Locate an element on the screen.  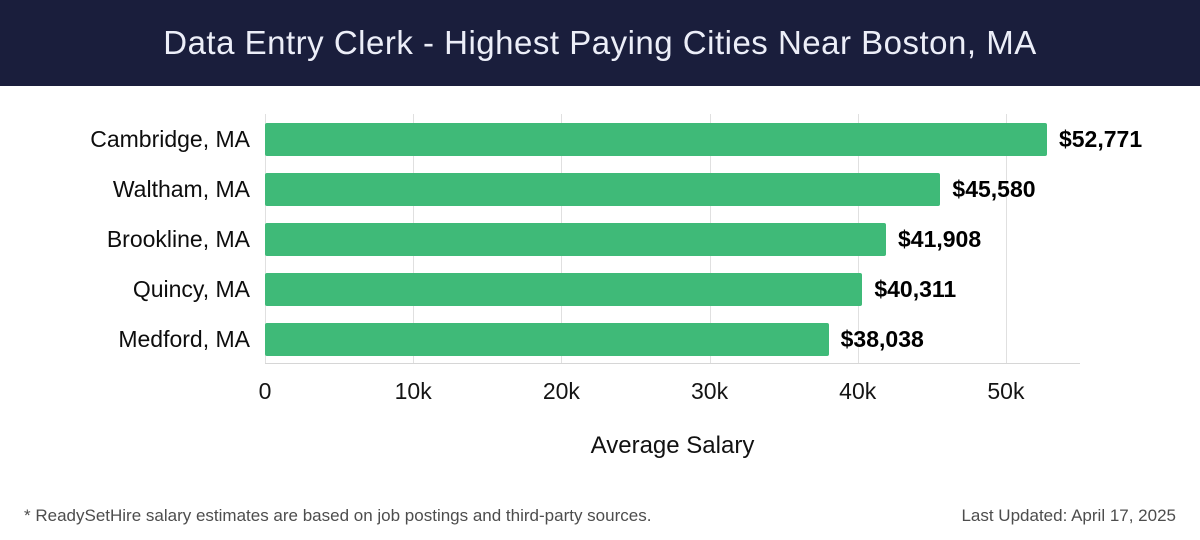
x-tick-label: 50k is located at coordinates (1006, 391).